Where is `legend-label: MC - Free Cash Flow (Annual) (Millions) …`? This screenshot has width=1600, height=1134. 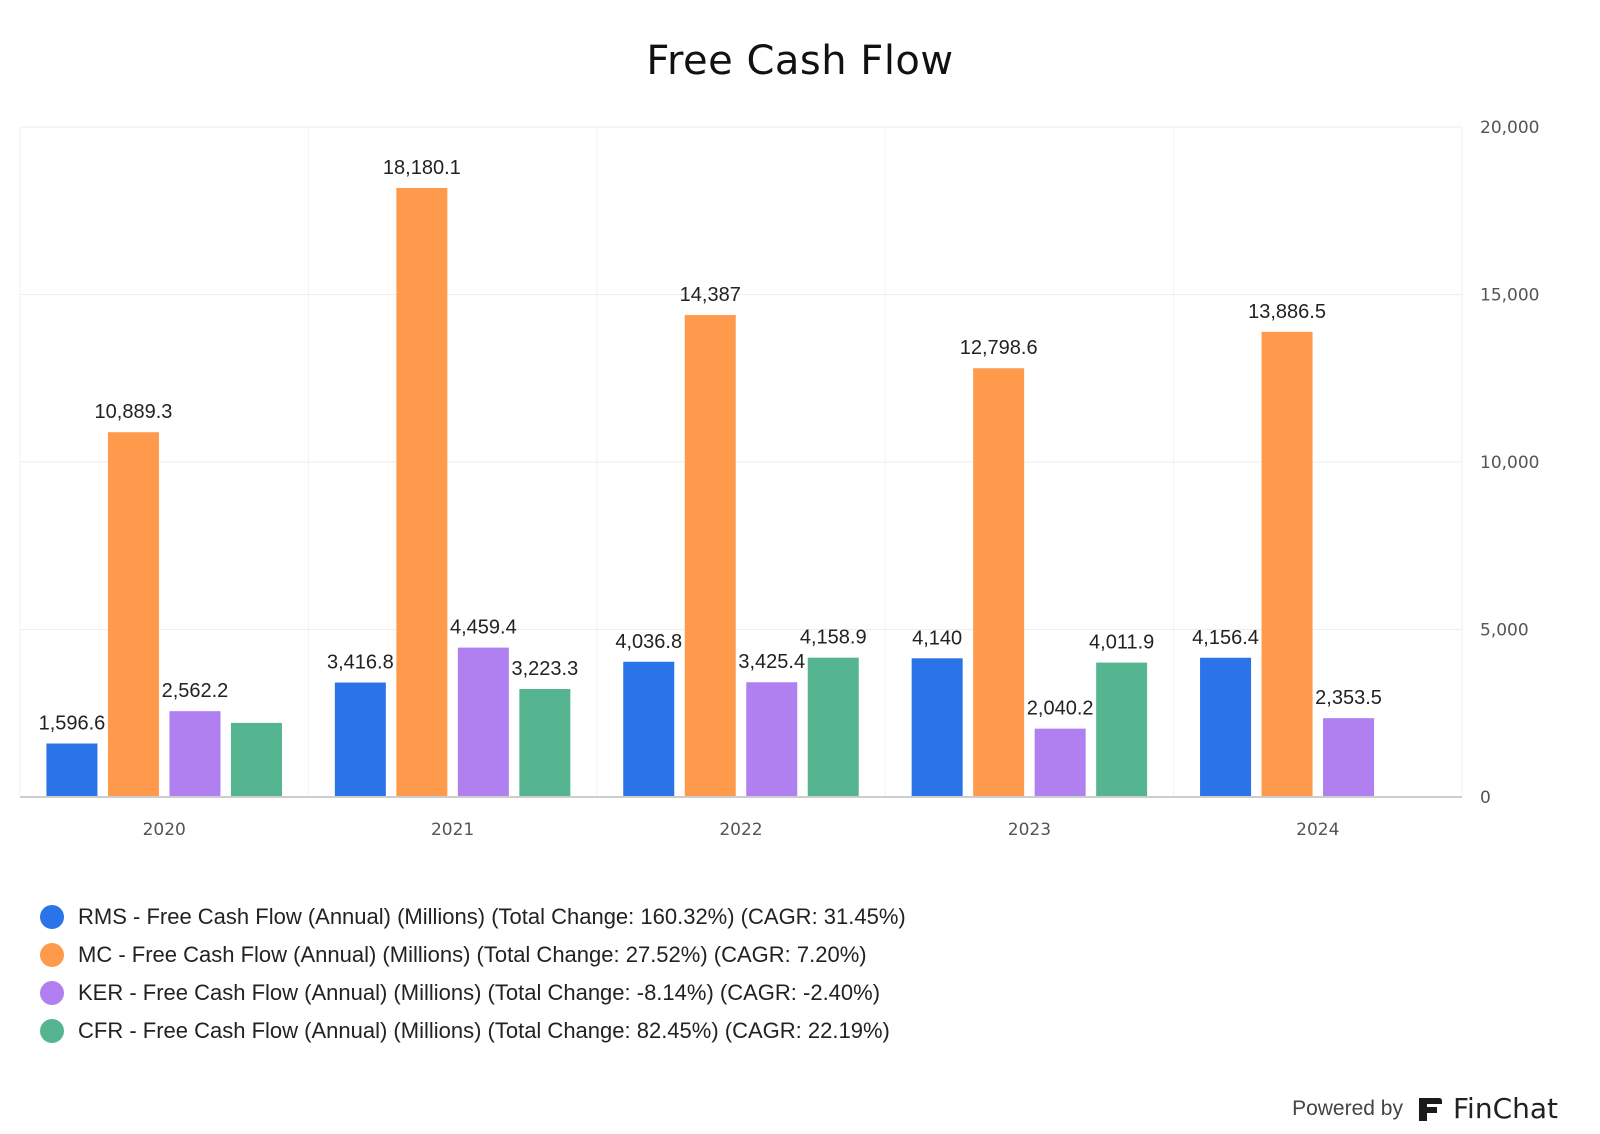 legend-label: MC - Free Cash Flow (Annual) (Millions) … is located at coordinates (472, 954).